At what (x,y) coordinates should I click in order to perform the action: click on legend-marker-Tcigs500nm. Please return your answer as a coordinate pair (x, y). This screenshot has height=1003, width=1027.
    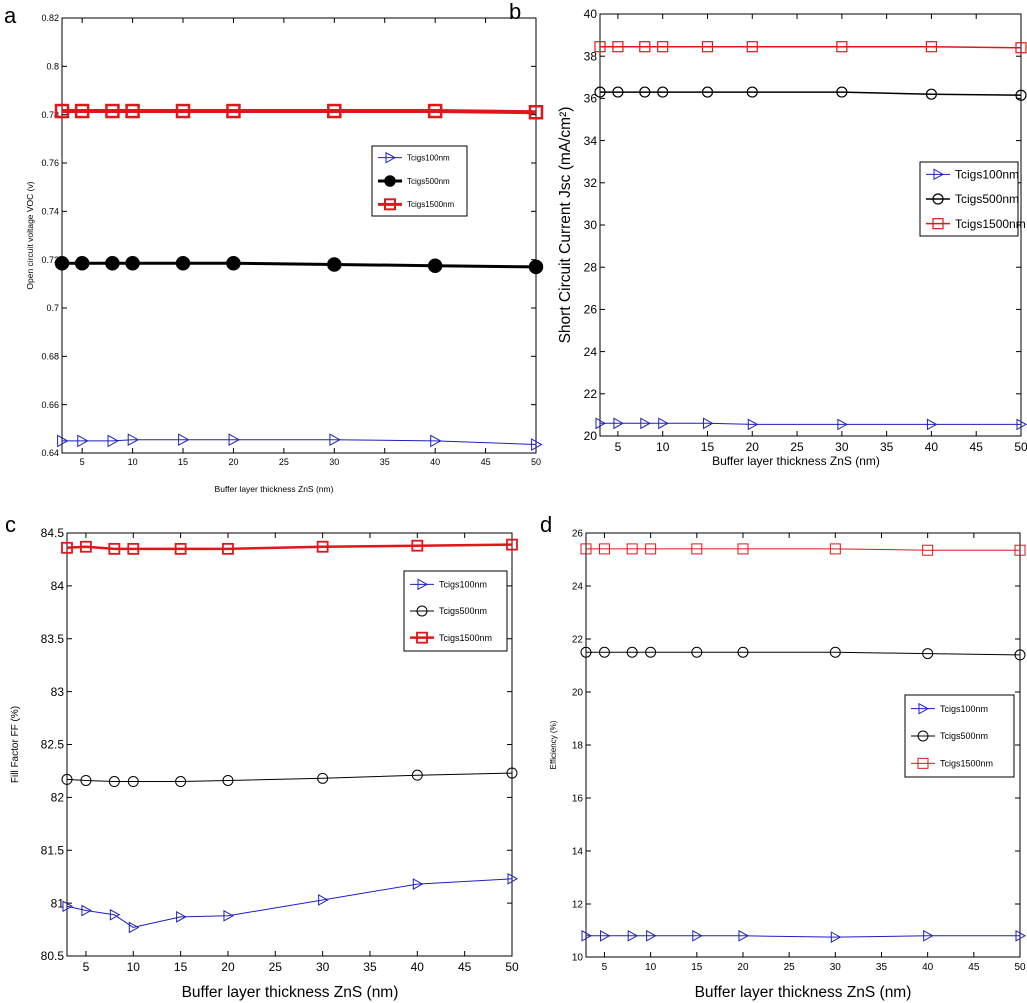
    Looking at the image, I should click on (923, 736).